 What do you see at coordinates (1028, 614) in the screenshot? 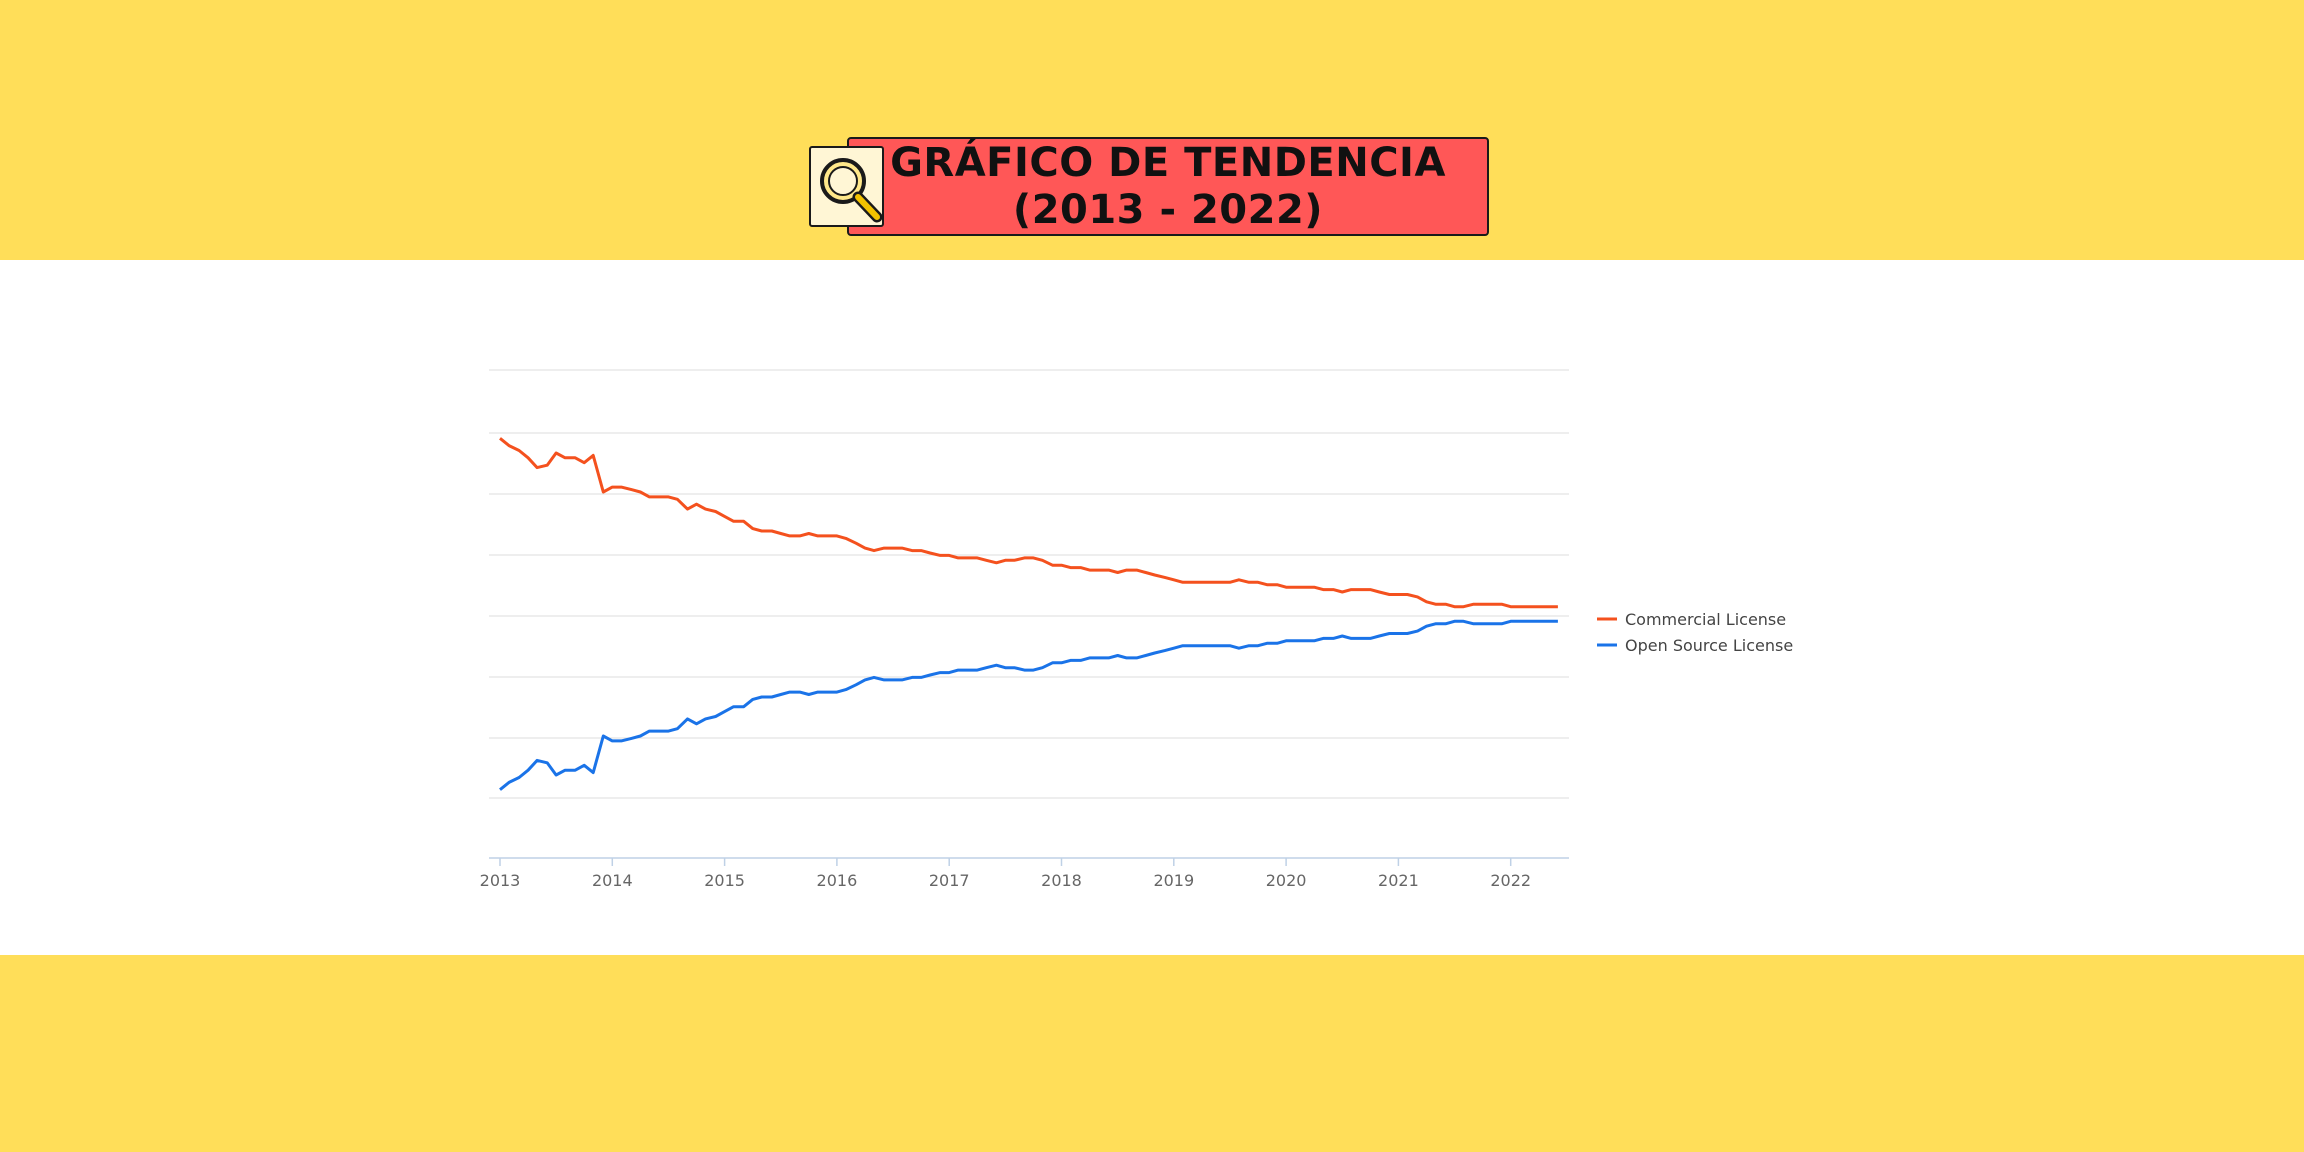
I see `series-lines` at bounding box center [1028, 614].